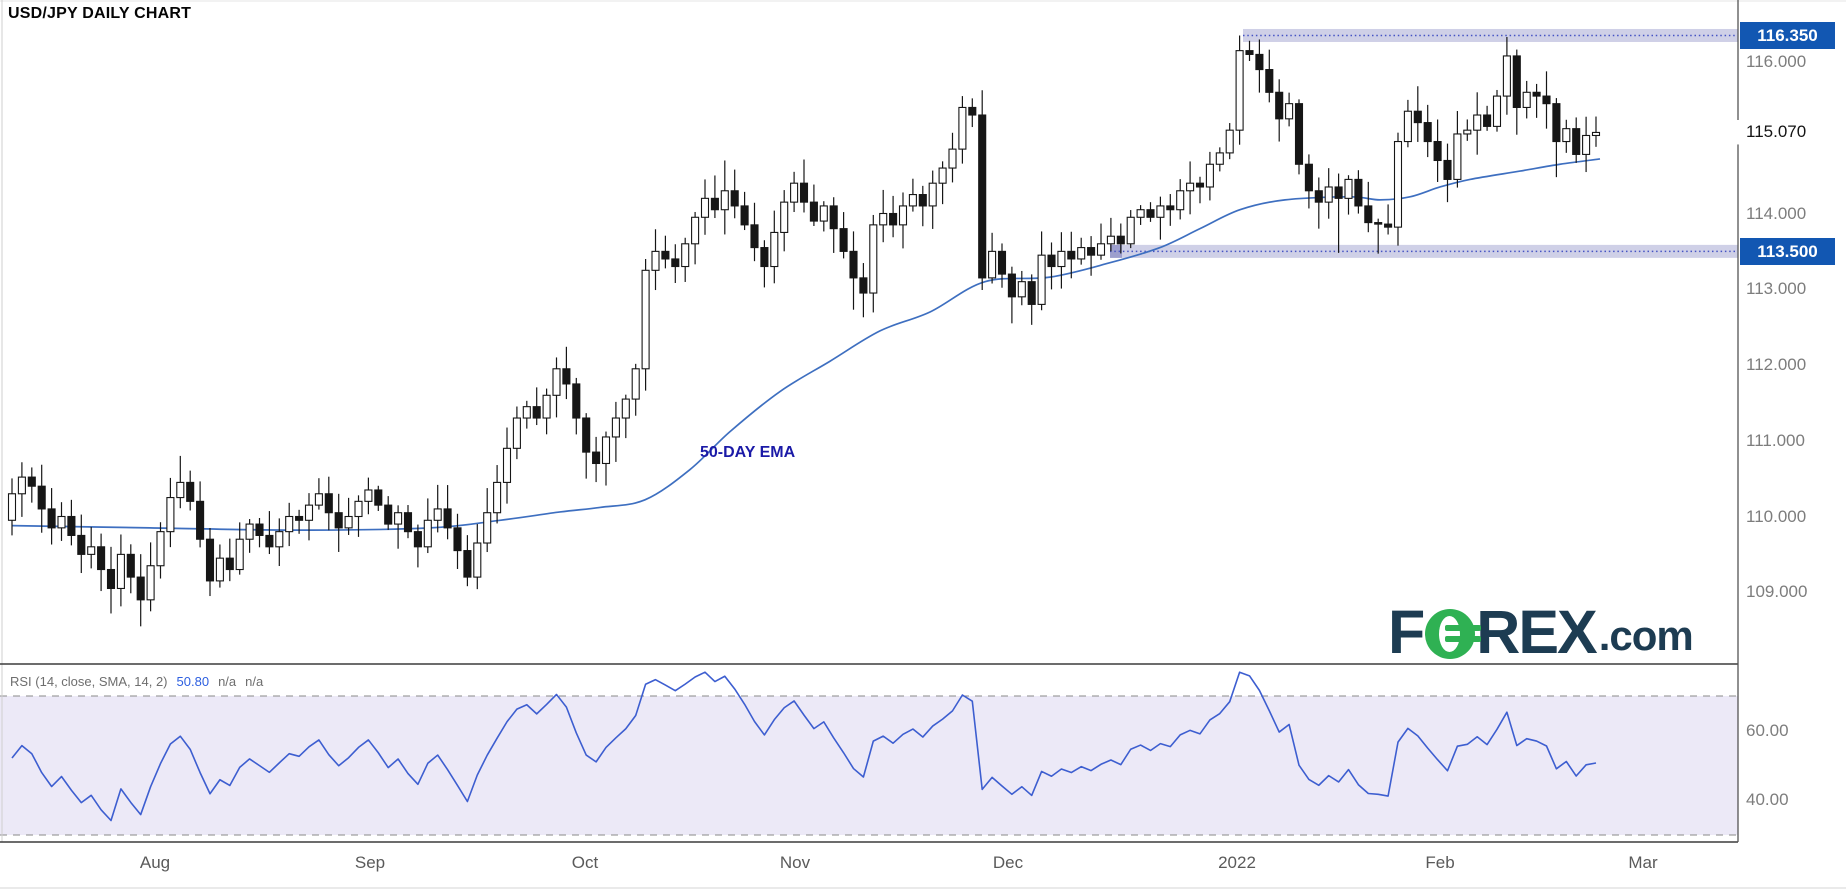 The width and height of the screenshot is (1846, 895). What do you see at coordinates (1406, 632) in the screenshot?
I see `logo-letter-f: F` at bounding box center [1406, 632].